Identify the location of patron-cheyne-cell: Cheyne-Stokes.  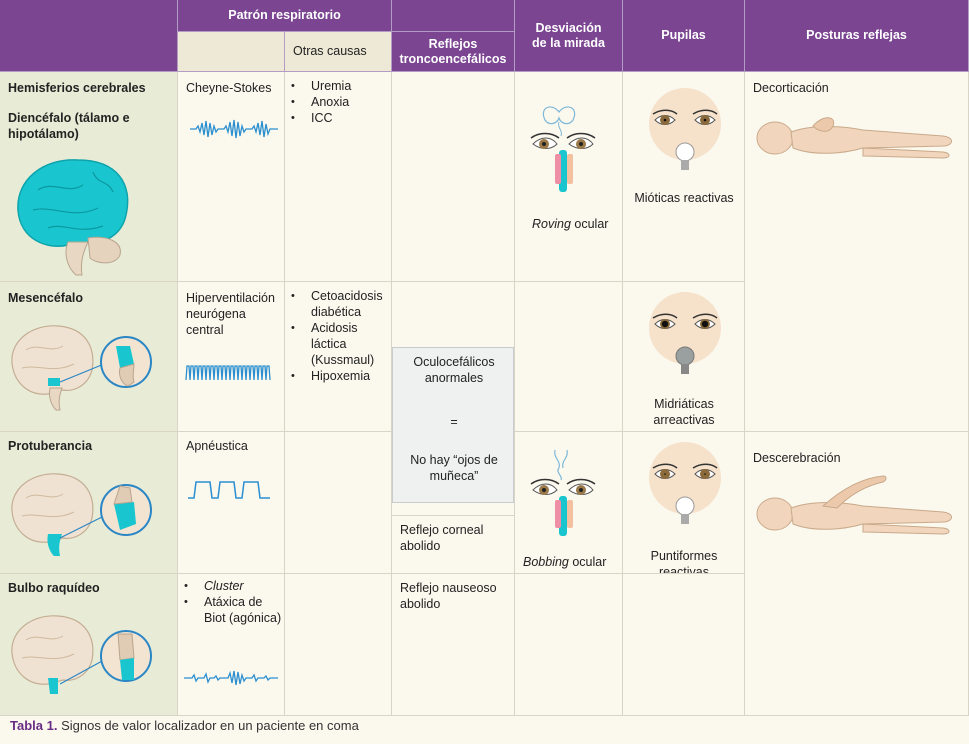
(231, 177).